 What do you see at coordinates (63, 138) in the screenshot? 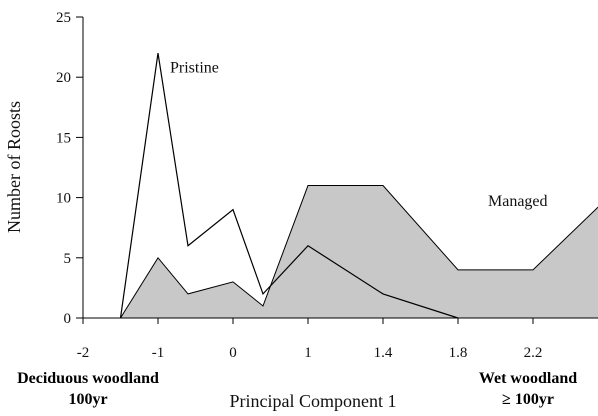
I see `y-tick-label: 15` at bounding box center [63, 138].